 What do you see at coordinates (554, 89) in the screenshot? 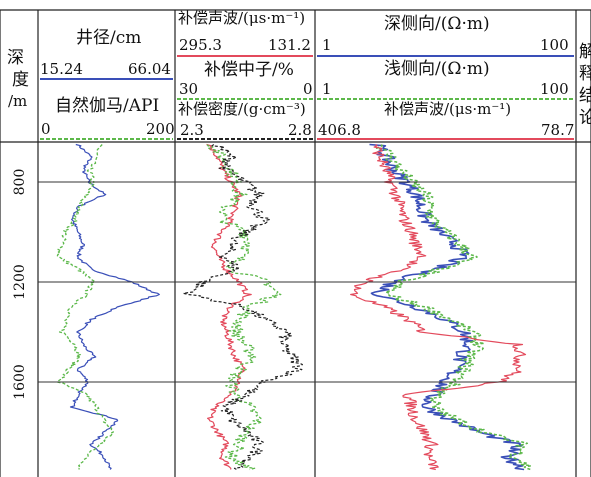
I see `lls-max: 100` at bounding box center [554, 89].